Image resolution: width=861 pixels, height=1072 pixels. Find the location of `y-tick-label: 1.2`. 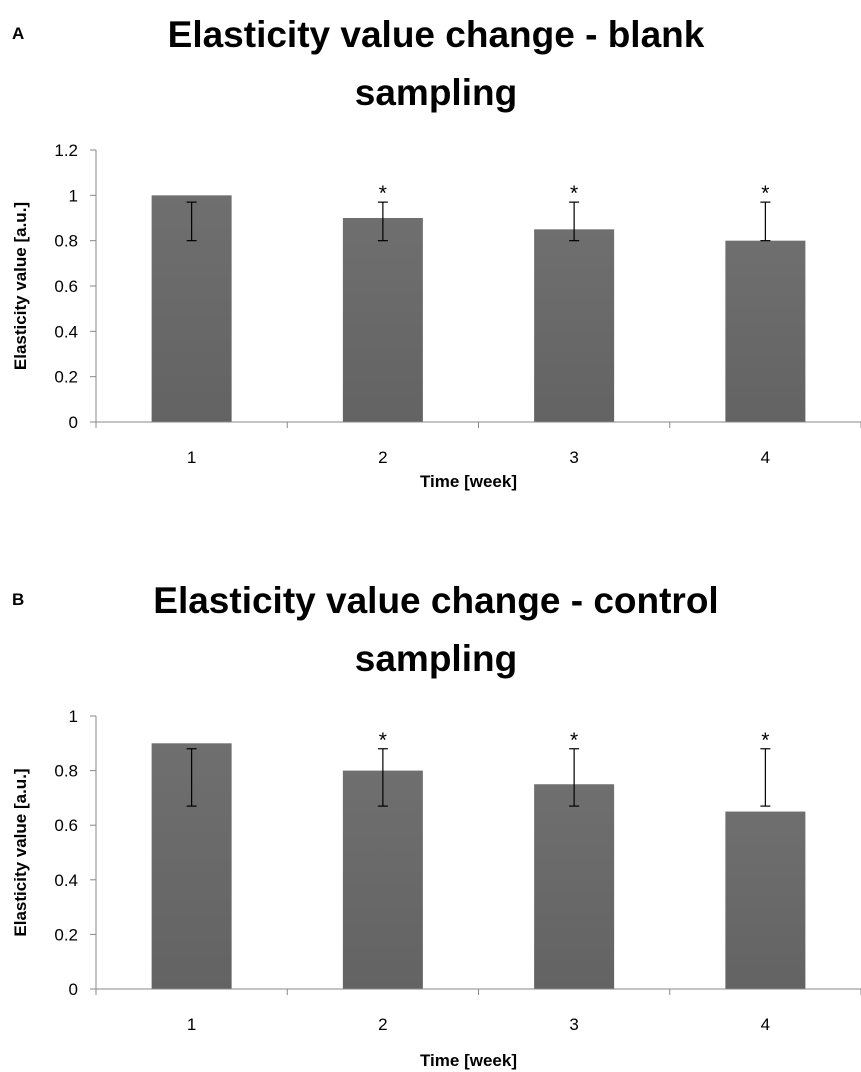

y-tick-label: 1.2 is located at coordinates (66, 150).